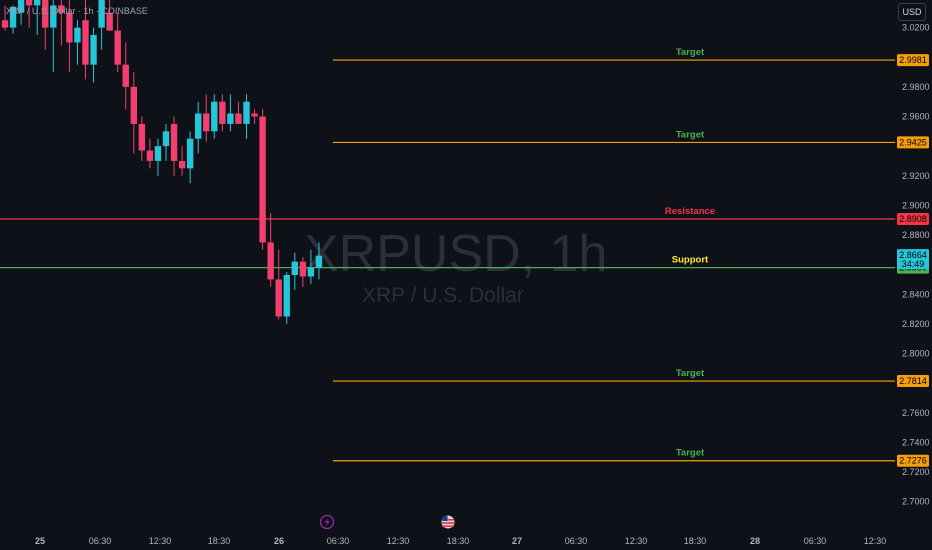 The width and height of the screenshot is (932, 550). I want to click on last-price-badge-countdown: 34:49, so click(913, 264).